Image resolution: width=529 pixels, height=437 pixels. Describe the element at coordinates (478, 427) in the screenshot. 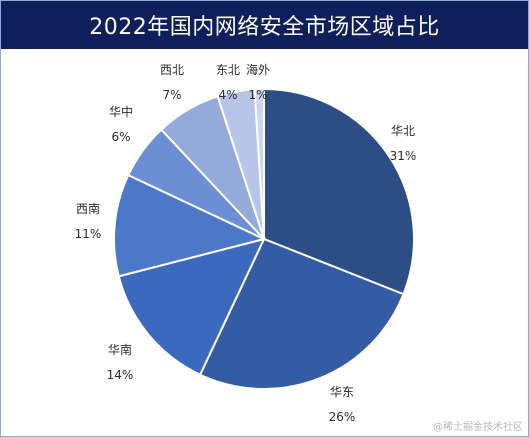

I see `watermark: @稀土掘金技术社区` at that location.